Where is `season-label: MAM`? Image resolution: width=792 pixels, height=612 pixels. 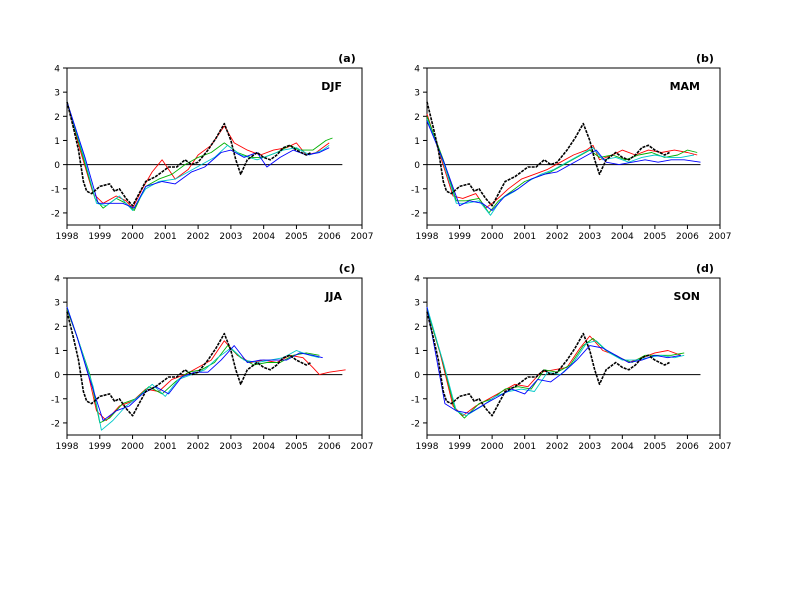
season-label: MAM is located at coordinates (685, 86).